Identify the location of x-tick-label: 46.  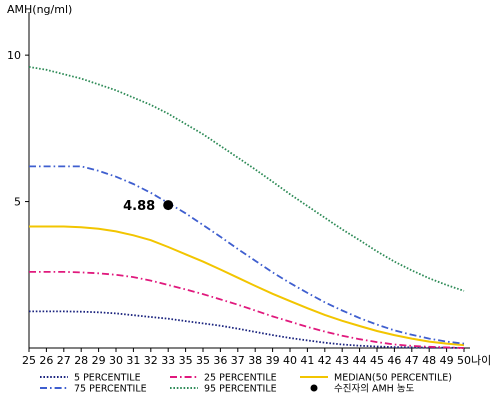
(394, 360).